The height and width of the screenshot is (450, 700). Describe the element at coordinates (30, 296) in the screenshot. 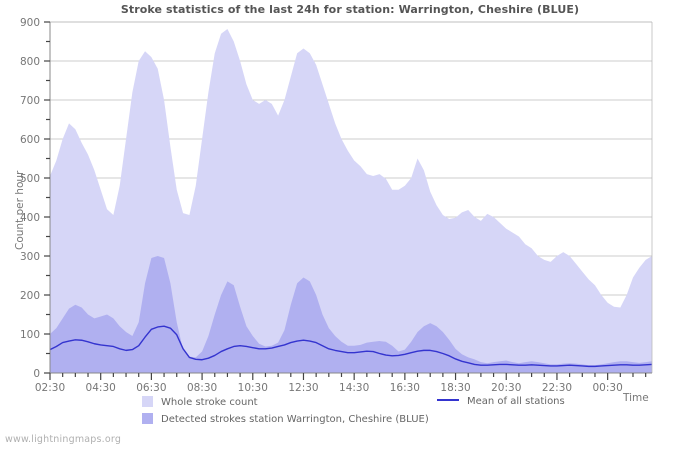

I see `svg-text: 200` at that location.